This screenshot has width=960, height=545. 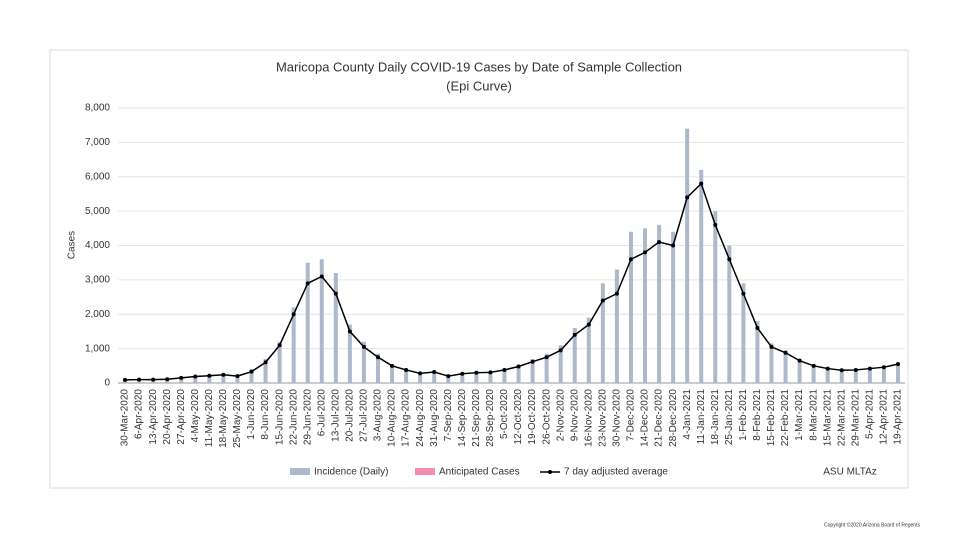 What do you see at coordinates (479, 85) in the screenshot?
I see `chart-subtitle: (Epi Curve)` at bounding box center [479, 85].